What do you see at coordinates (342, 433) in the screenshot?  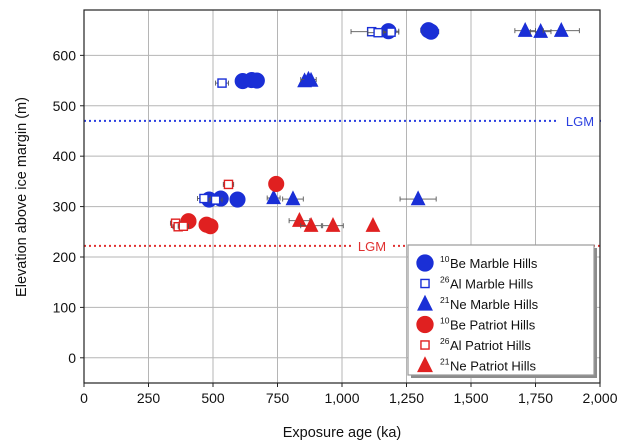 I see `x-axis-title: Exposure age (ka)` at bounding box center [342, 433].